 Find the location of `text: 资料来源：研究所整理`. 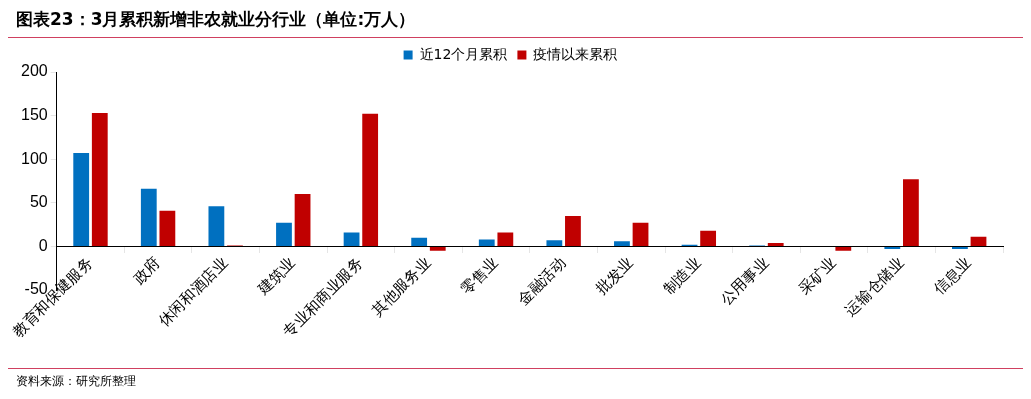

text: 资料来源：研究所整理 is located at coordinates (76, 381).